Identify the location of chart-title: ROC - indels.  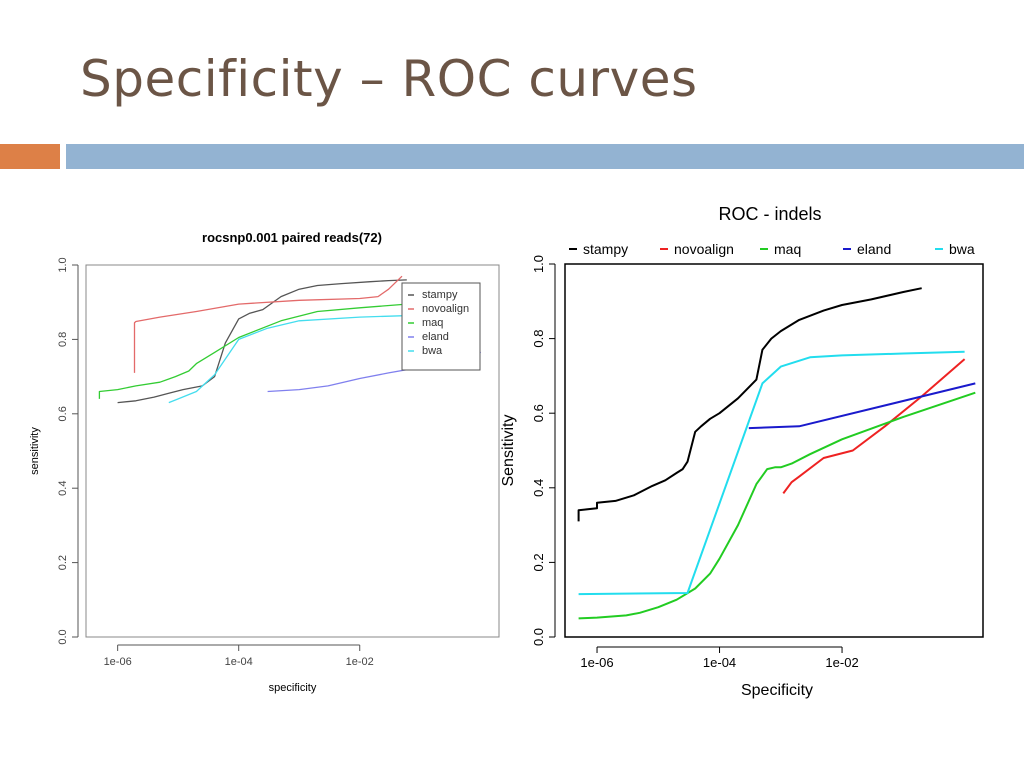
(769, 214).